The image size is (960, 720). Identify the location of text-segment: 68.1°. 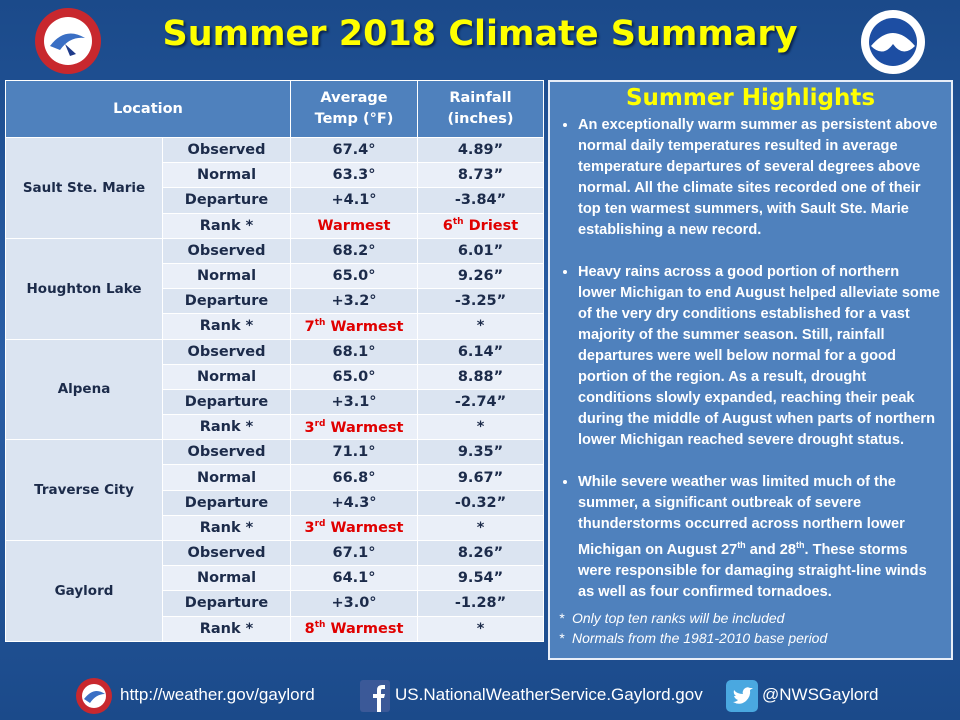
(354, 351).